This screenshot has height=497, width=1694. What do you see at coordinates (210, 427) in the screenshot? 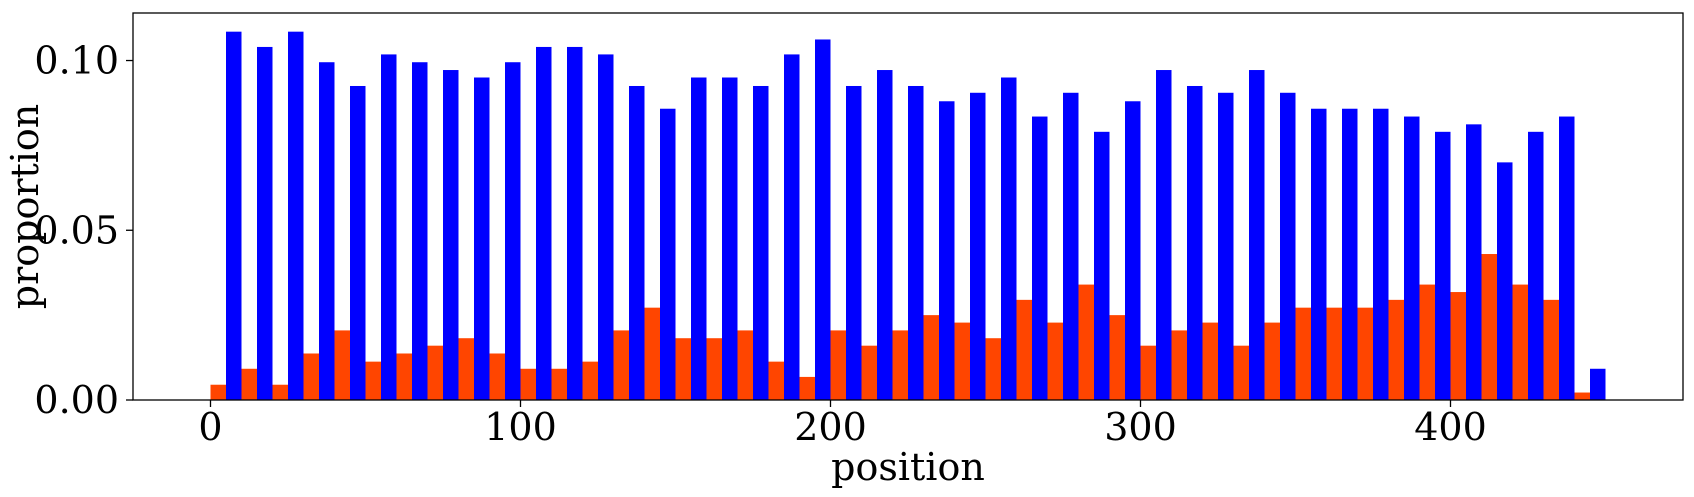
I see `x-tick-label: 0` at bounding box center [210, 427].